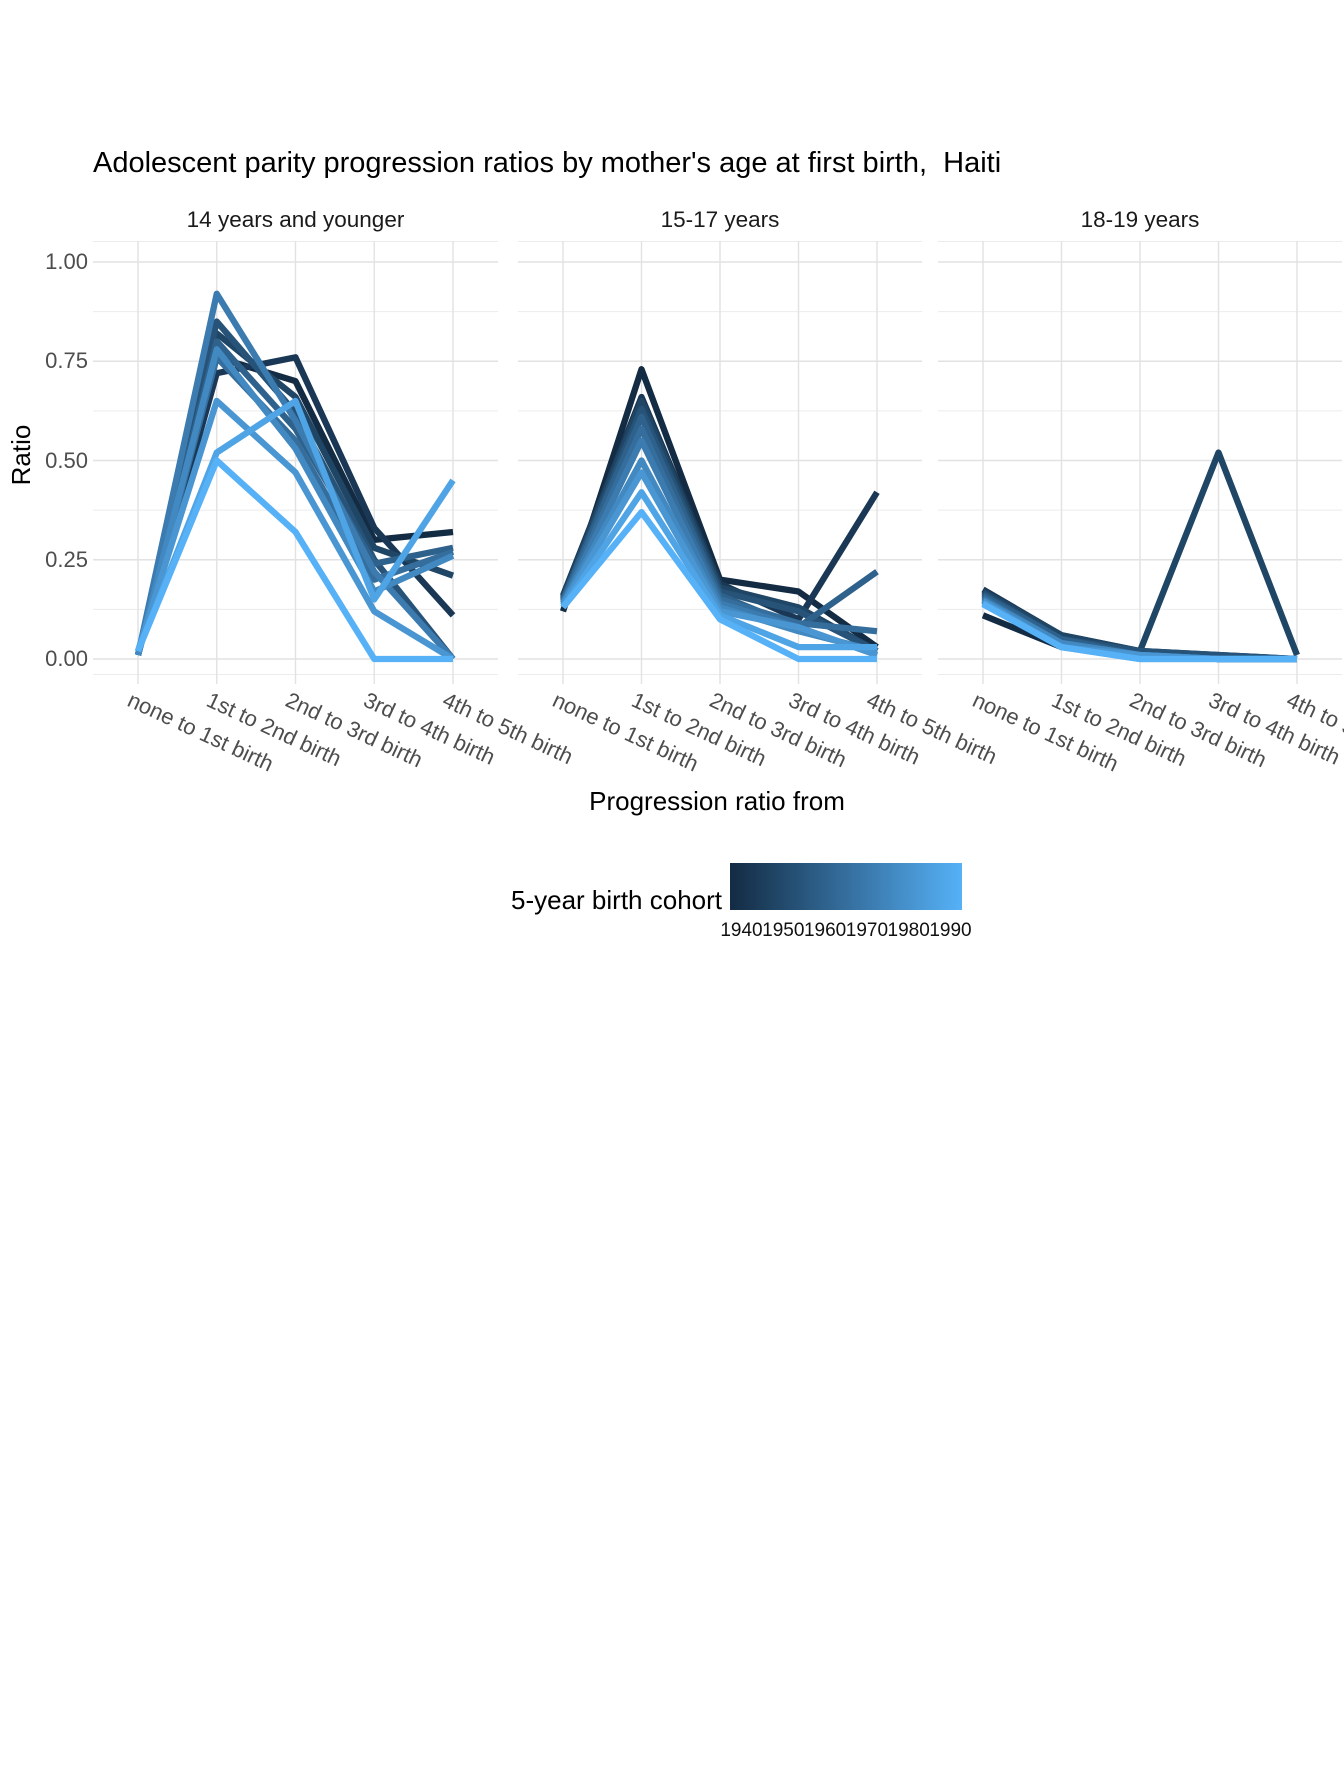 The width and height of the screenshot is (1344, 1773). I want to click on legend-year-label-1980: 1980, so click(908, 930).